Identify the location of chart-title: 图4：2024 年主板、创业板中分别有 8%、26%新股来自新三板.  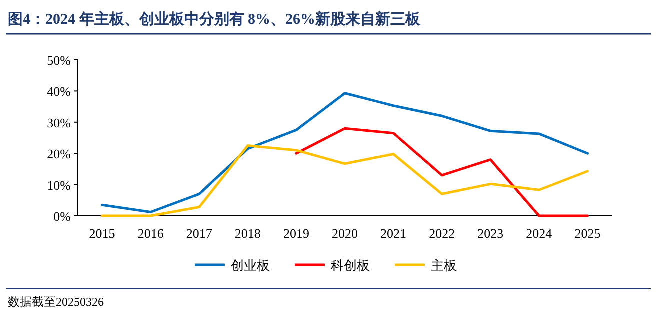
(215, 19).